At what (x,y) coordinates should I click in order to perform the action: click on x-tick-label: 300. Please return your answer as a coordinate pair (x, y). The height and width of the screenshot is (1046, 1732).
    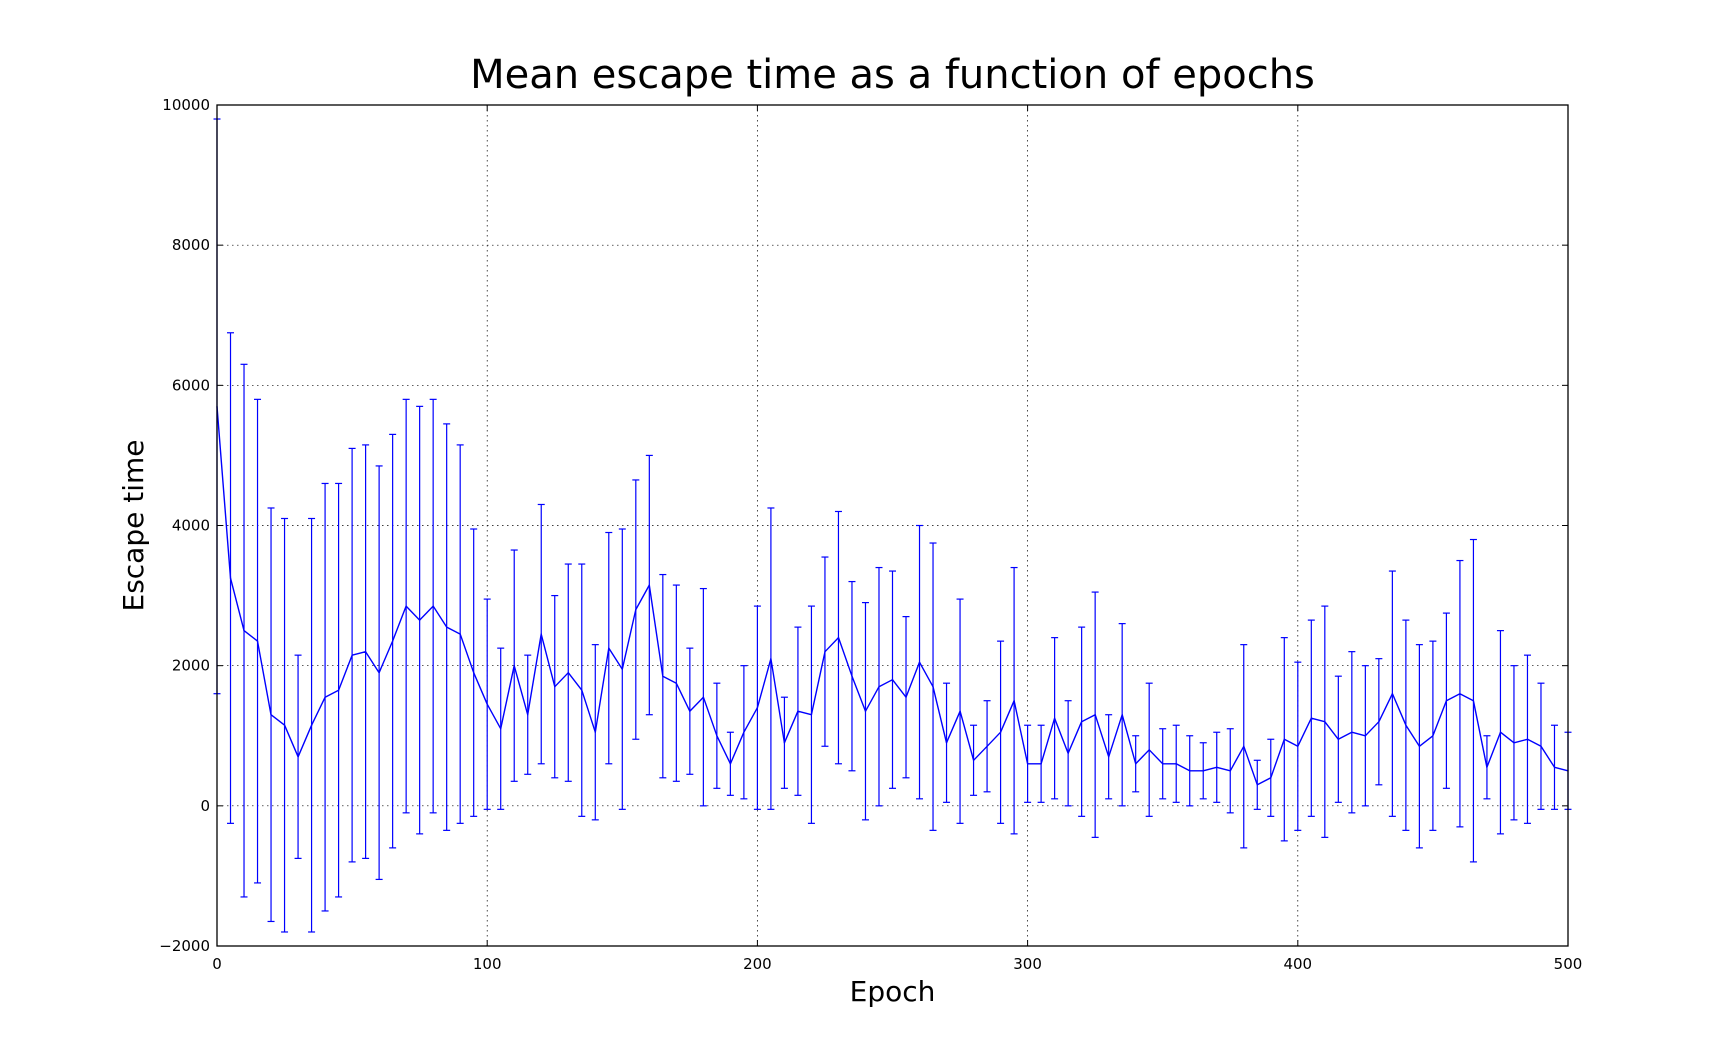
    Looking at the image, I should click on (1027, 964).